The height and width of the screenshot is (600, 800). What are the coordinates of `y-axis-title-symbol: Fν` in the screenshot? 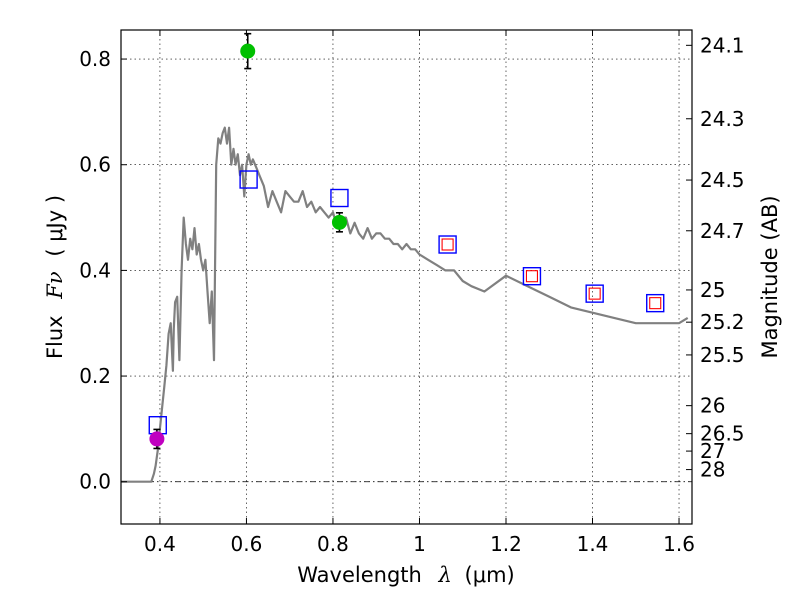 It's located at (55, 285).